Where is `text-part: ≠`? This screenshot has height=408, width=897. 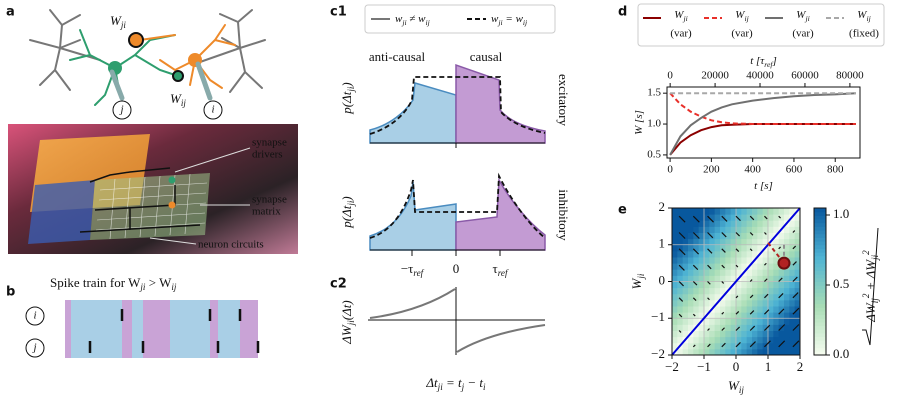
text-part: ≠ is located at coordinates (413, 19).